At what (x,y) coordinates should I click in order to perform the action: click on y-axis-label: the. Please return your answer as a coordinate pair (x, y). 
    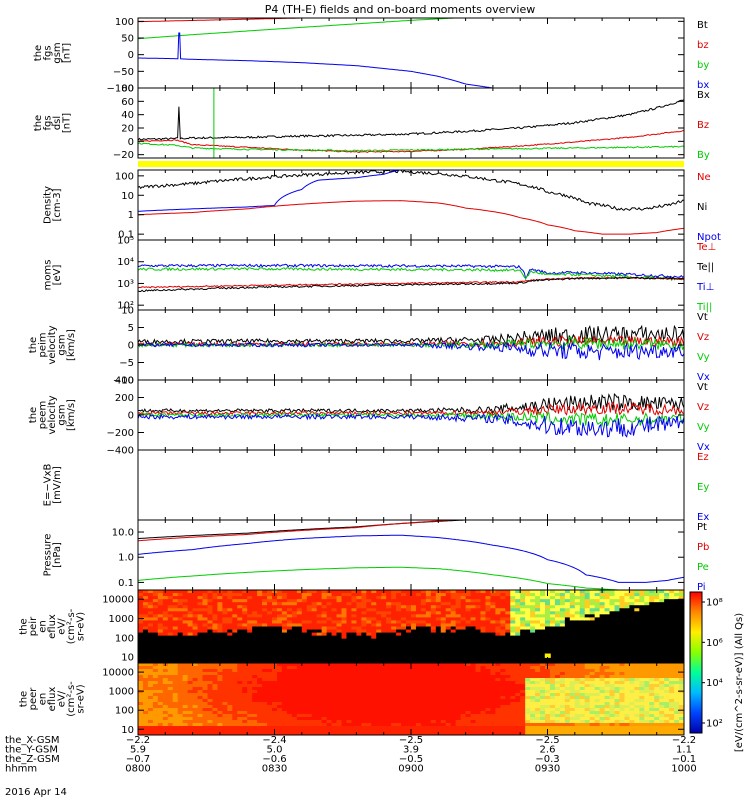
    Looking at the image, I should click on (33, 345).